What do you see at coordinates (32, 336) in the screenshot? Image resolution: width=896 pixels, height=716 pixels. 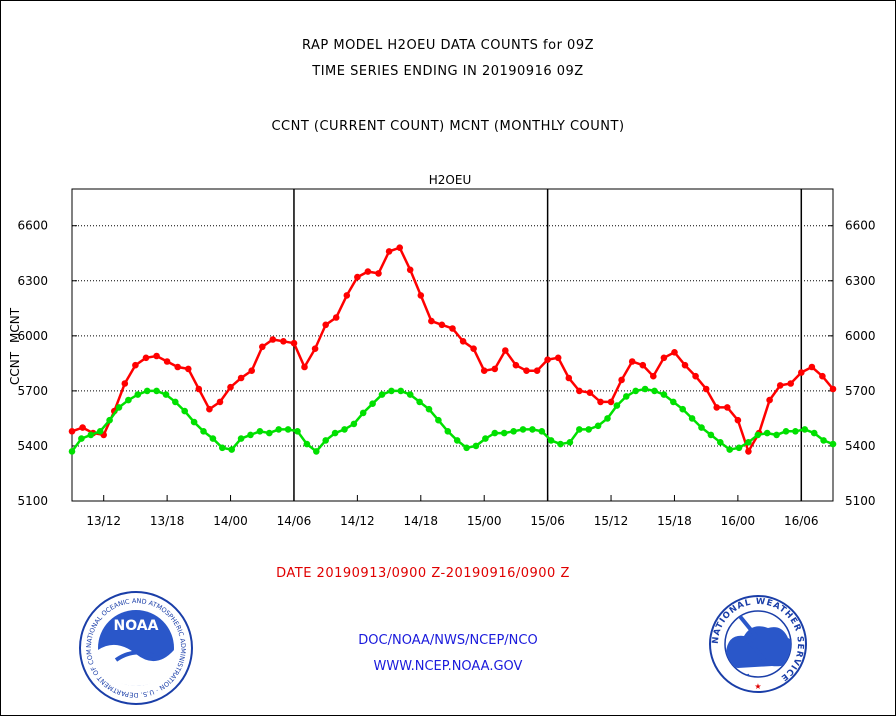 I see `y-tick-label-left: 6000` at bounding box center [32, 336].